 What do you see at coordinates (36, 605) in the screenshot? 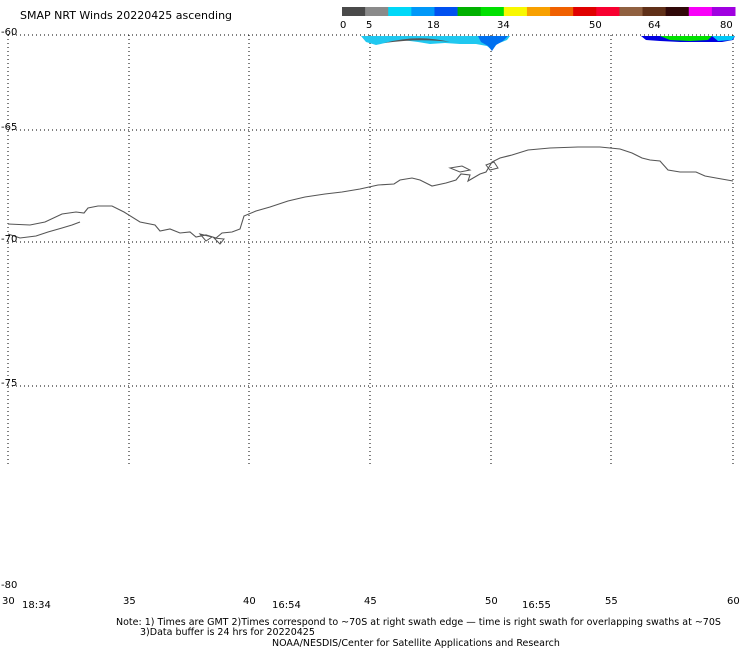
I see `swath-time-label: 18:34` at bounding box center [36, 605].